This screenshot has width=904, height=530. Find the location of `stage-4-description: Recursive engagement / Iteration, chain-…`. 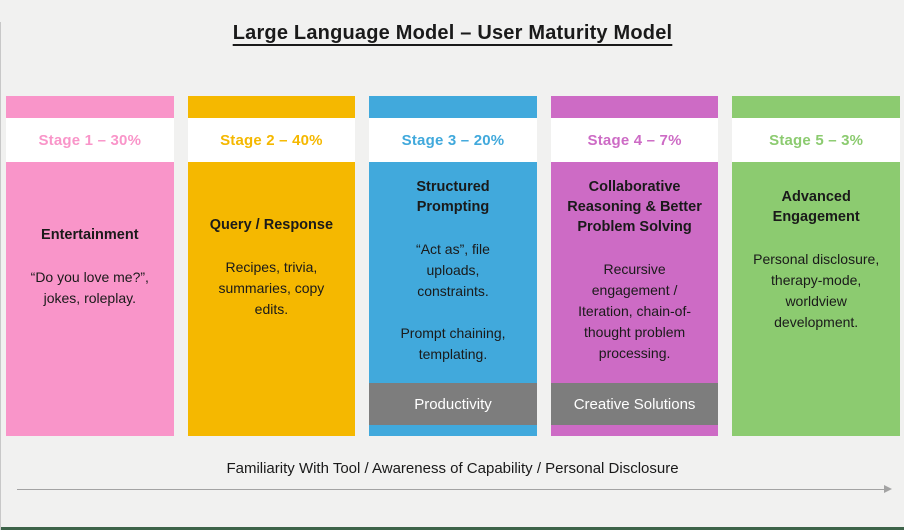

stage-4-description: Recursive engagement / Iteration, chain-… is located at coordinates (634, 311).